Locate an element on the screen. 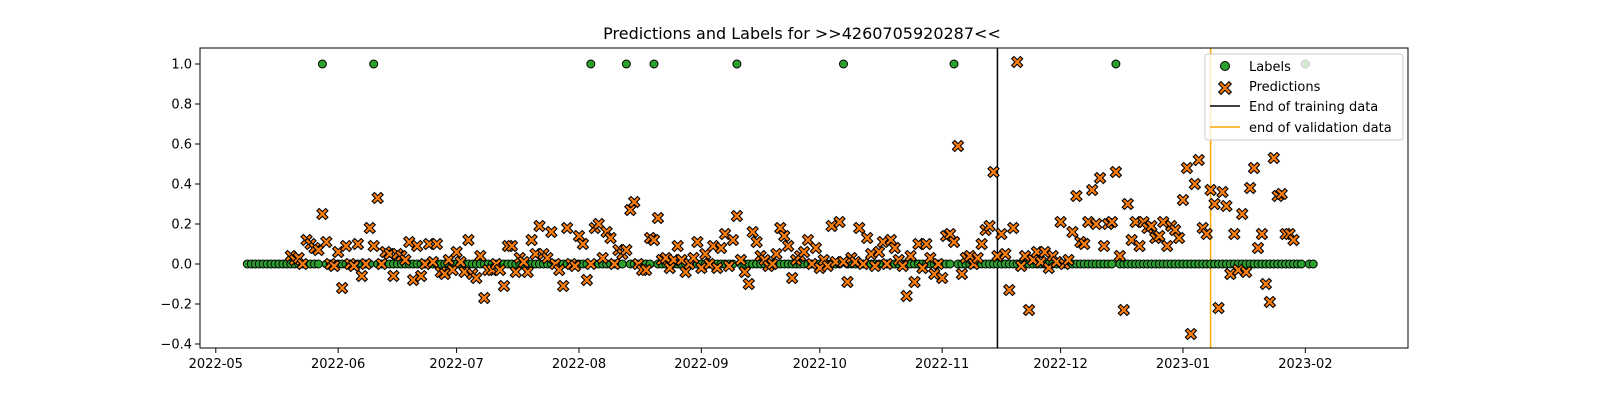 The image size is (1600, 404). x-tick-label: 2022-06 is located at coordinates (338, 364).